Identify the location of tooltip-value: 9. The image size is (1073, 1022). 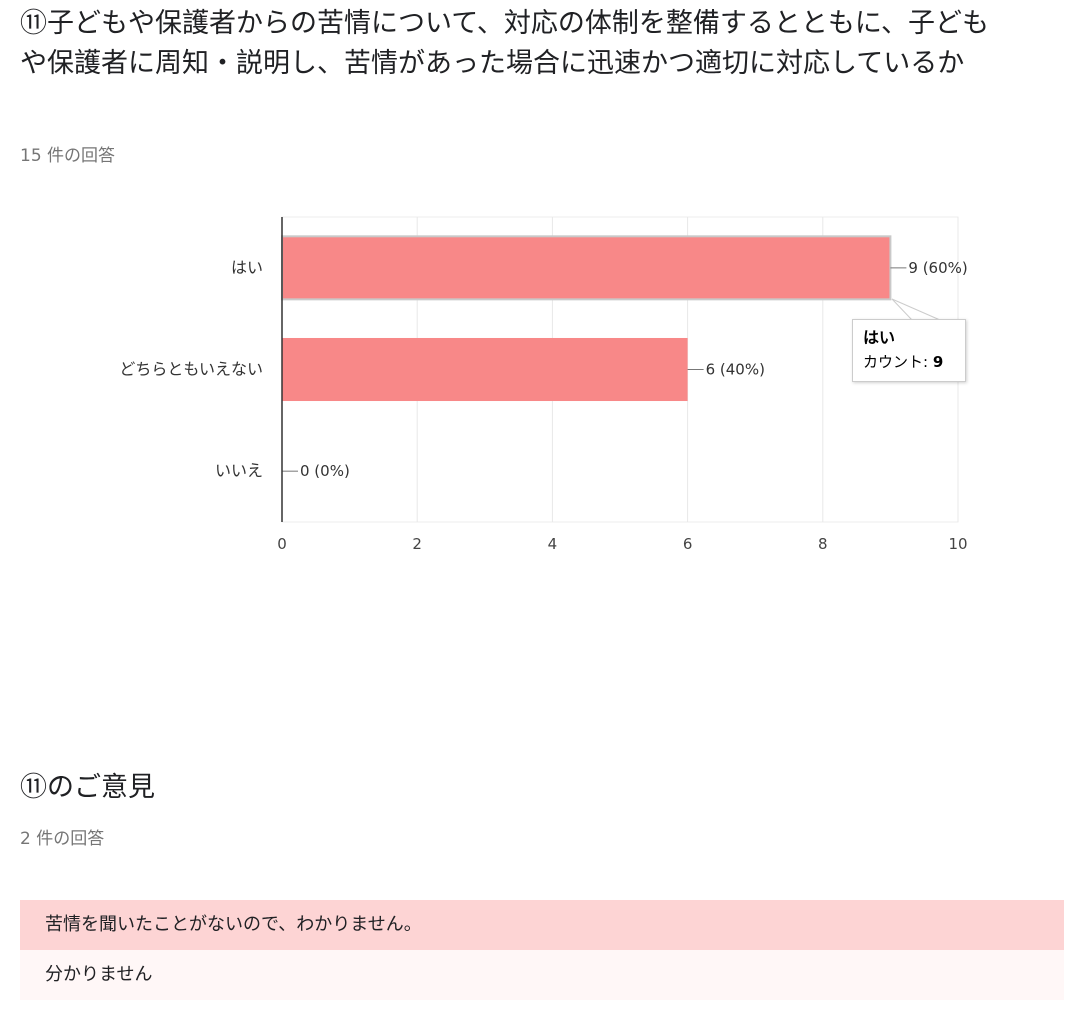
(938, 362).